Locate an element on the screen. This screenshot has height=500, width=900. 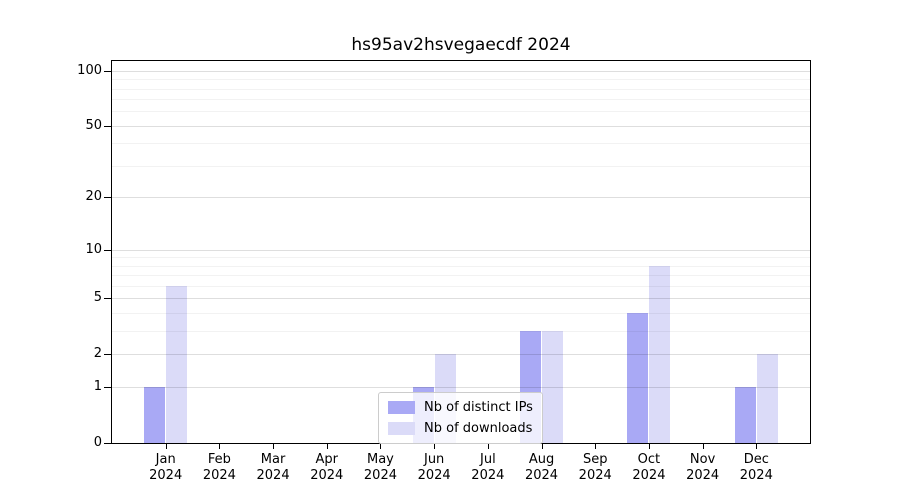
legend-swatch-distinct-ips is located at coordinates (401, 407).